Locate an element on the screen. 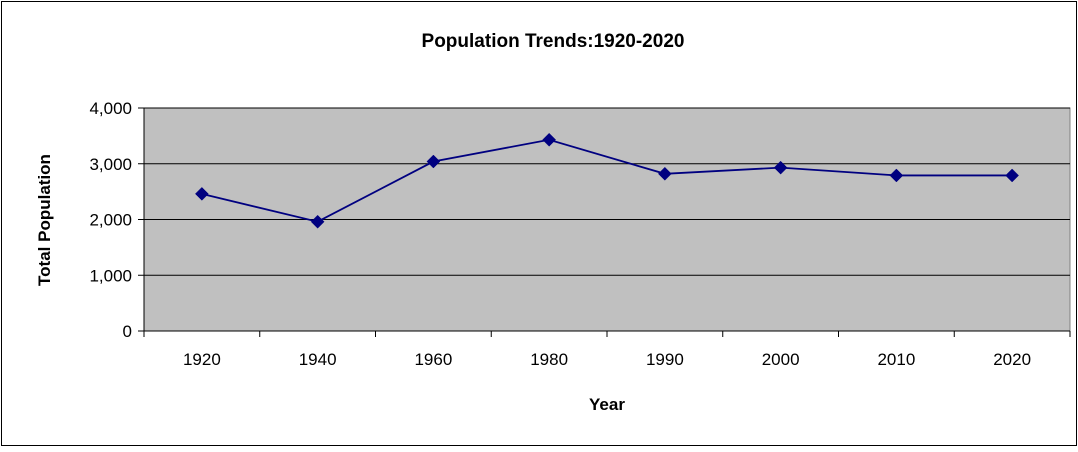 The height and width of the screenshot is (452, 1078). y-tick-label: 2,000 is located at coordinates (110, 220).